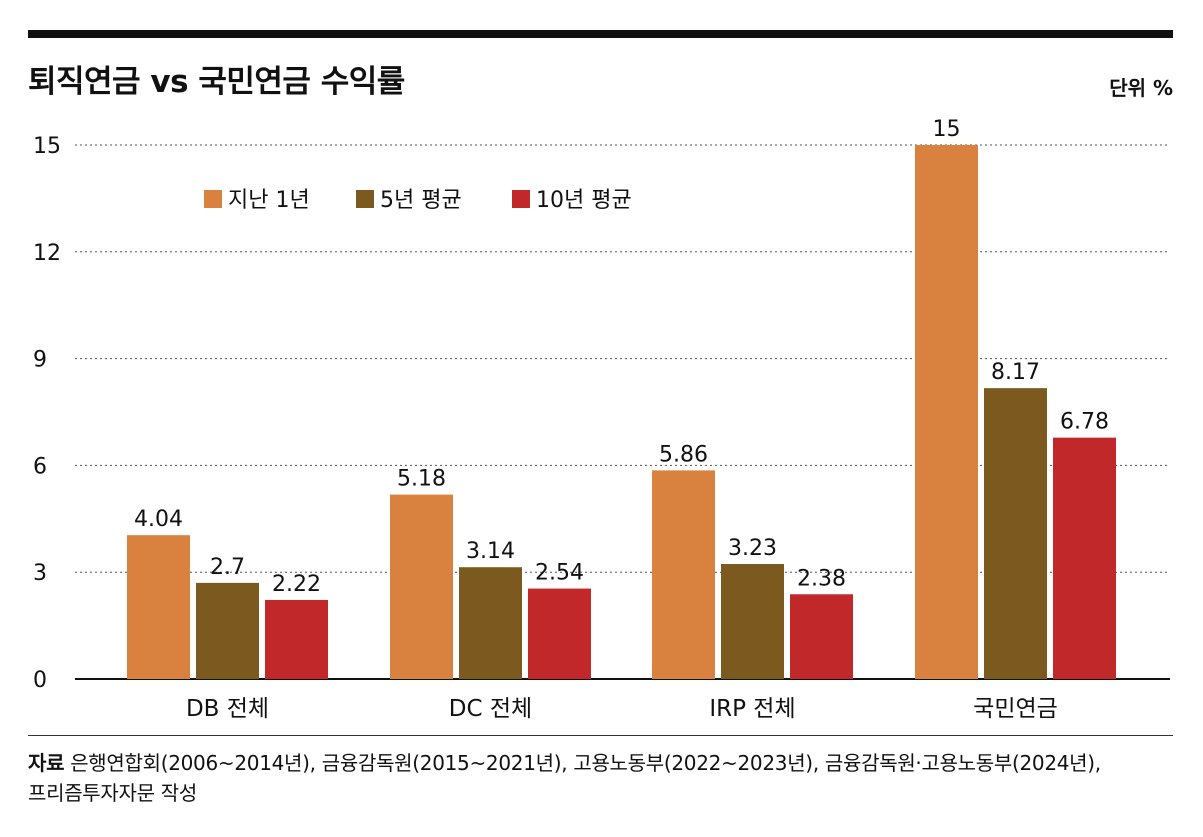 The image size is (1203, 837). What do you see at coordinates (683, 454) in the screenshot?
I see `data-label: 5.86` at bounding box center [683, 454].